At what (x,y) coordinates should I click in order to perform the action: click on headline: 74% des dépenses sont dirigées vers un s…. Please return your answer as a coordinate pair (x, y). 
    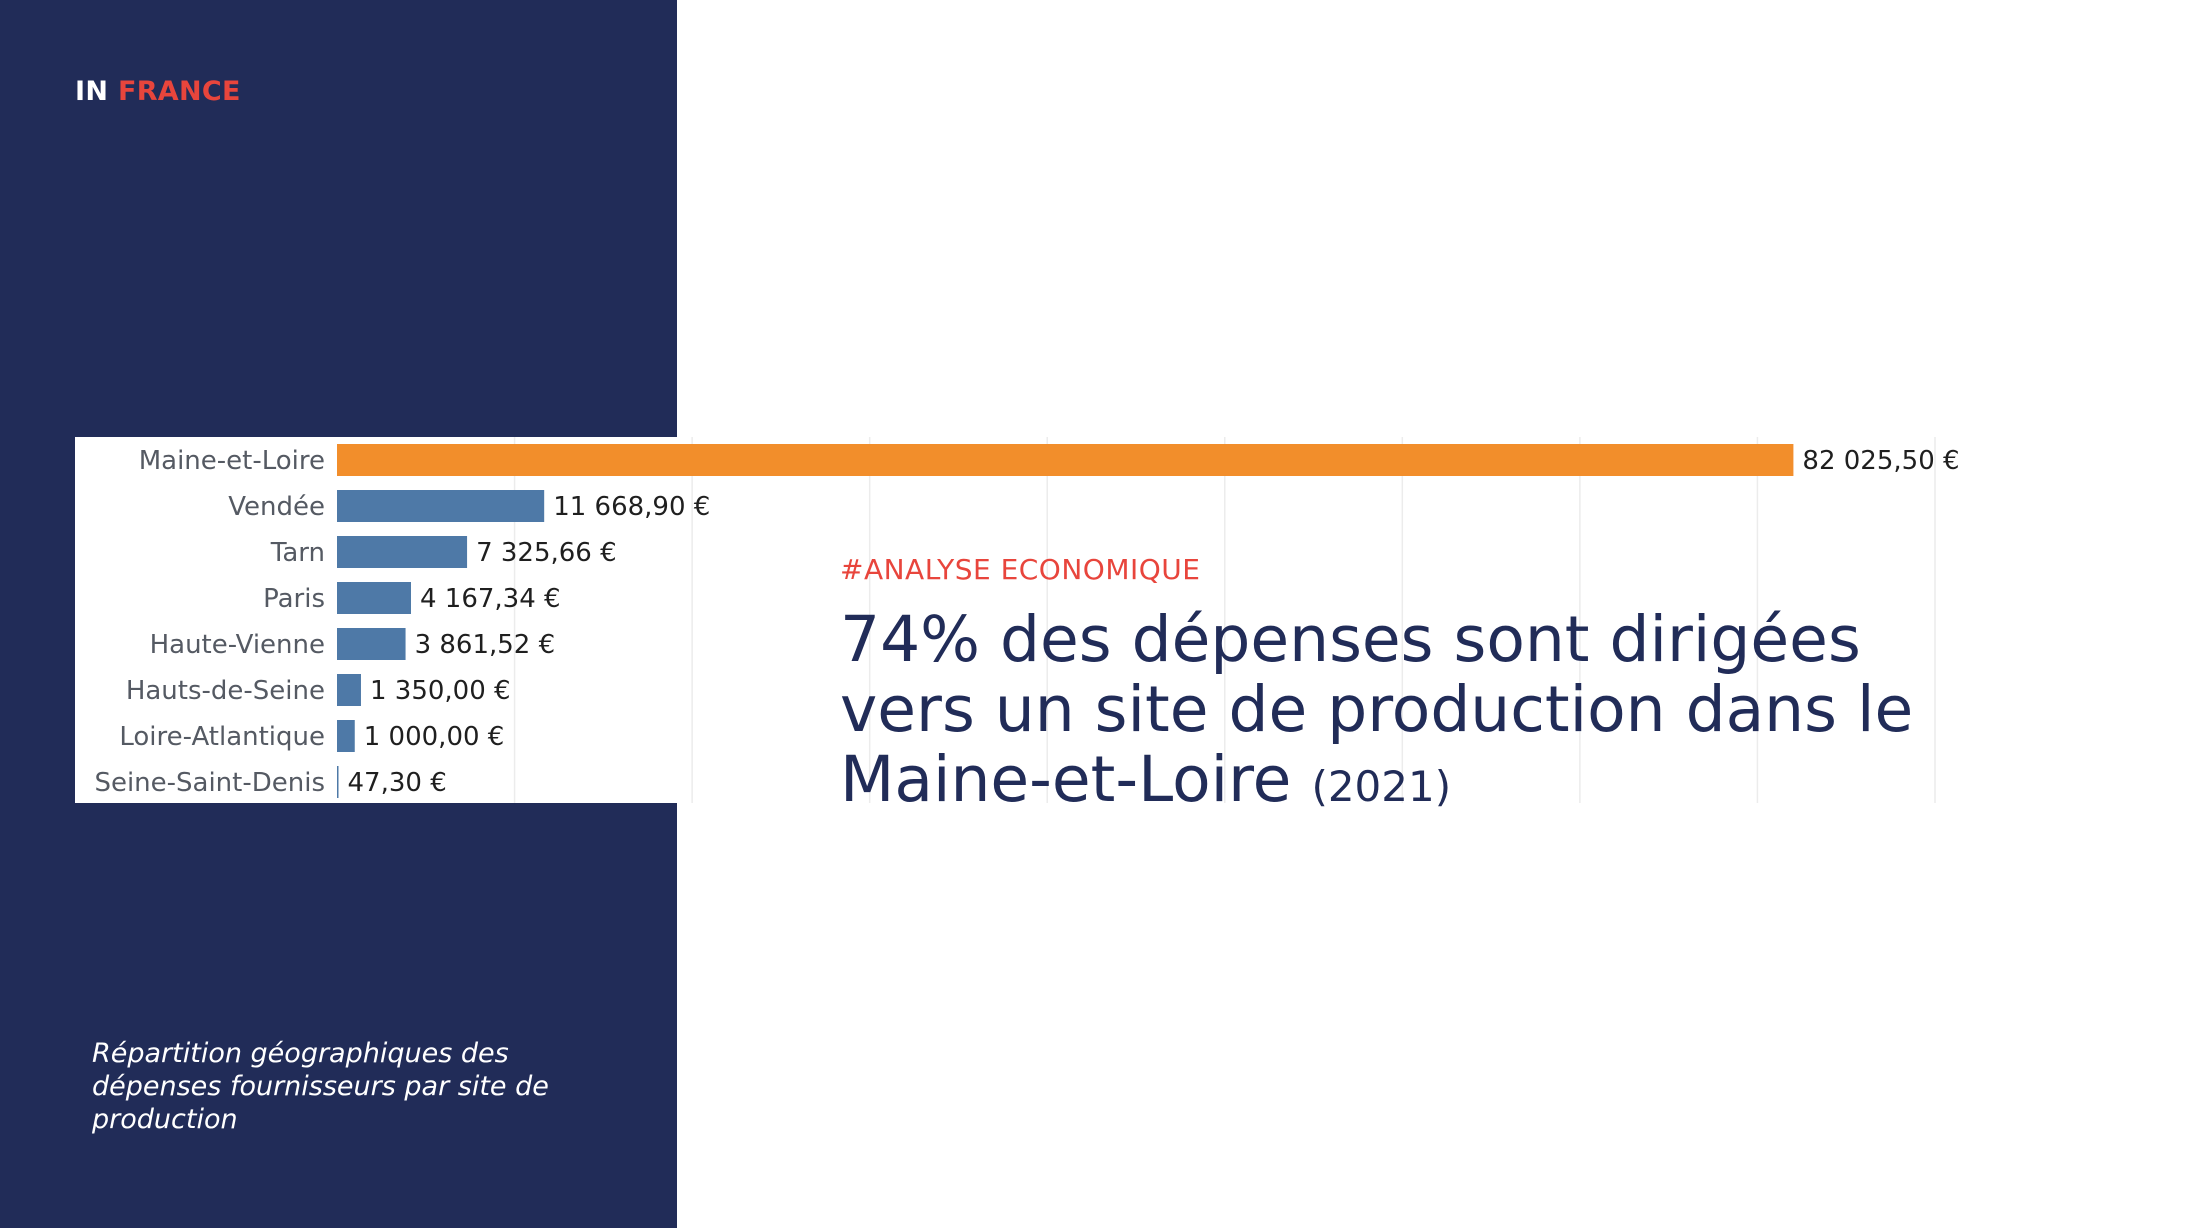
    Looking at the image, I should click on (1410, 713).